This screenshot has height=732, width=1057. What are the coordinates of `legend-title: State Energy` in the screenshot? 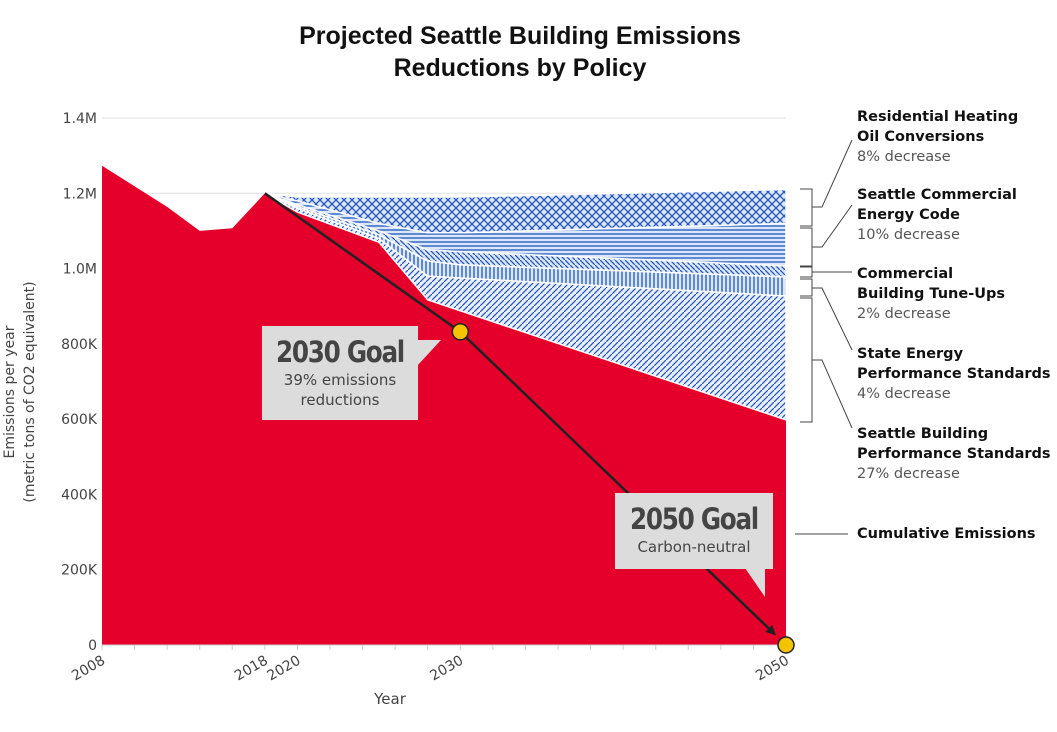 It's located at (910, 354).